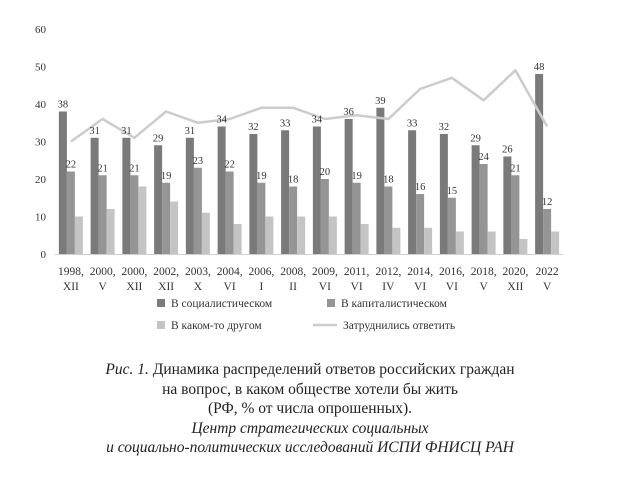  What do you see at coordinates (44, 255) in the screenshot?
I see `y-tick-label: 0` at bounding box center [44, 255].